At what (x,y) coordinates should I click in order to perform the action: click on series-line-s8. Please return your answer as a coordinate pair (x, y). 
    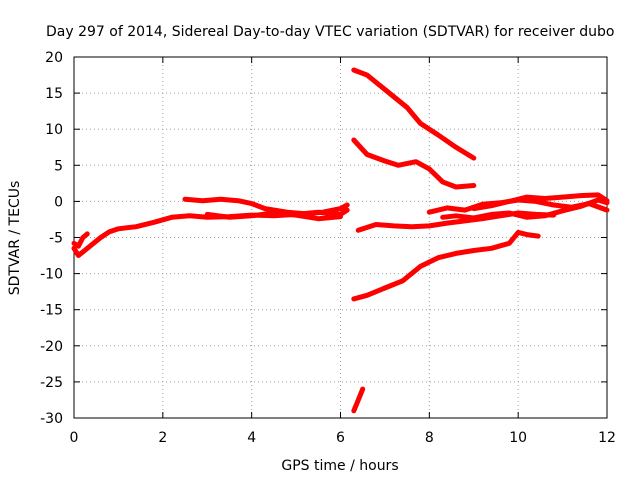
    Looking at the image, I should click on (456, 221).